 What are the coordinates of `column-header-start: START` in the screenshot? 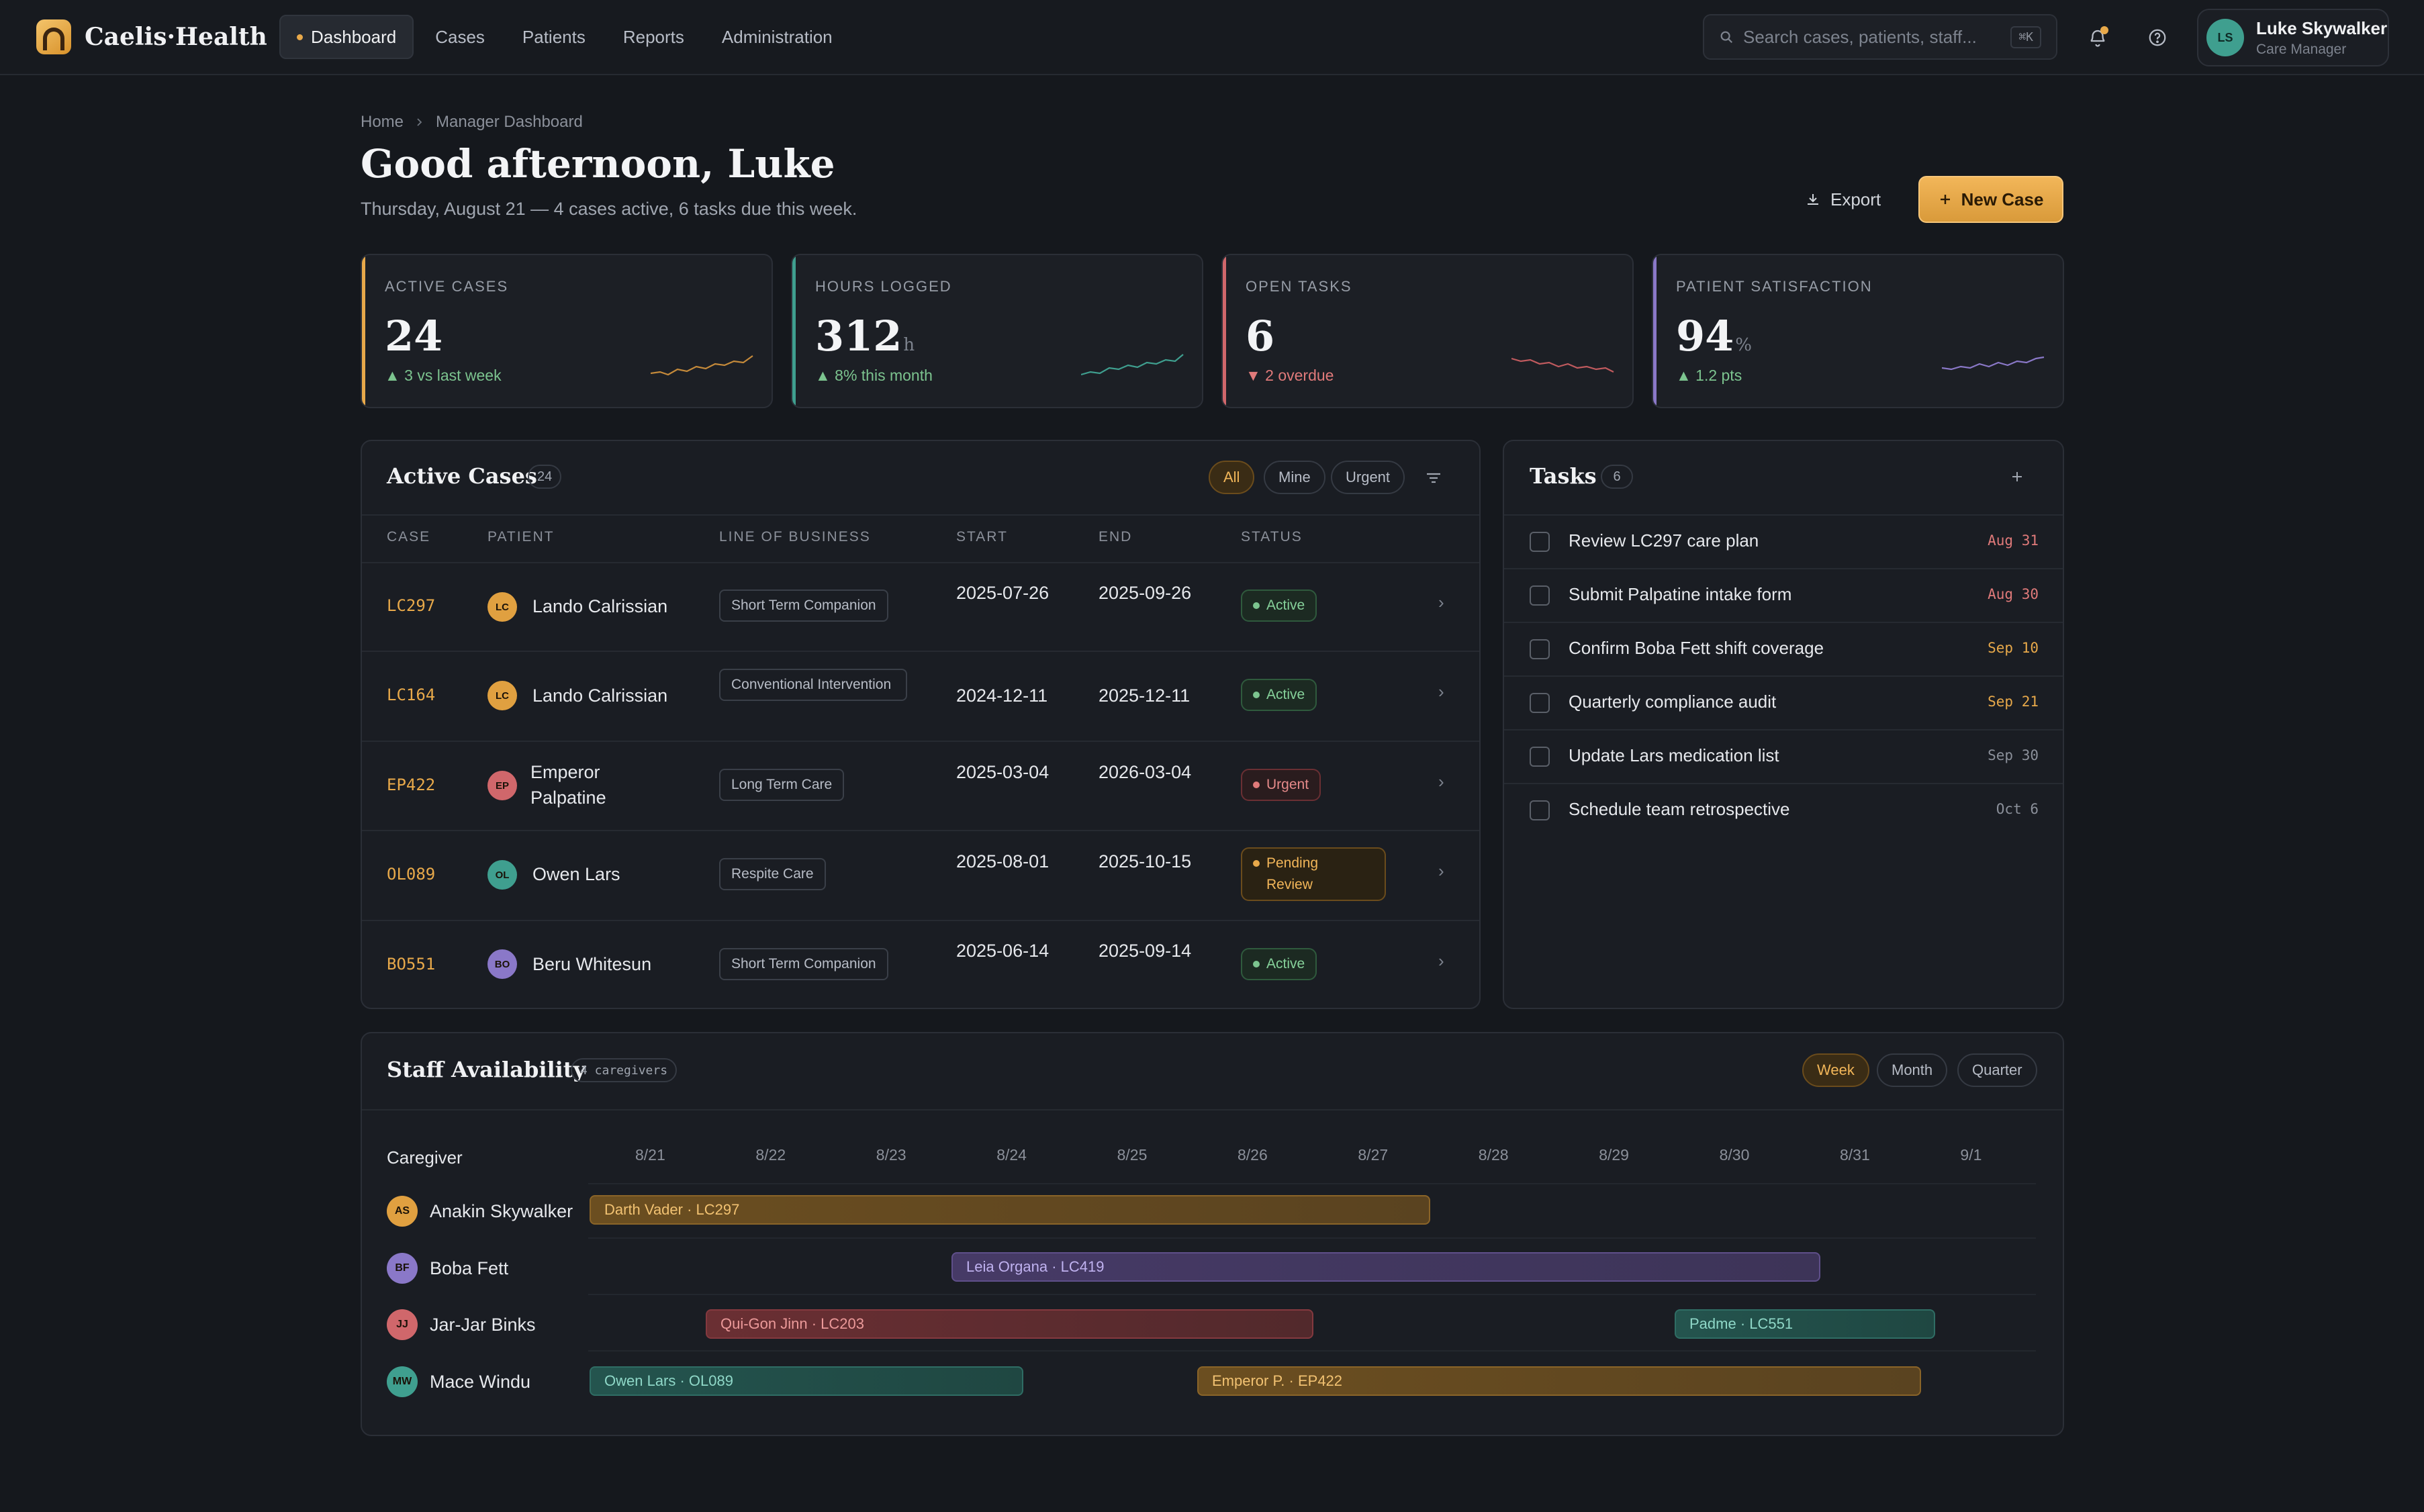 It's located at (982, 537).